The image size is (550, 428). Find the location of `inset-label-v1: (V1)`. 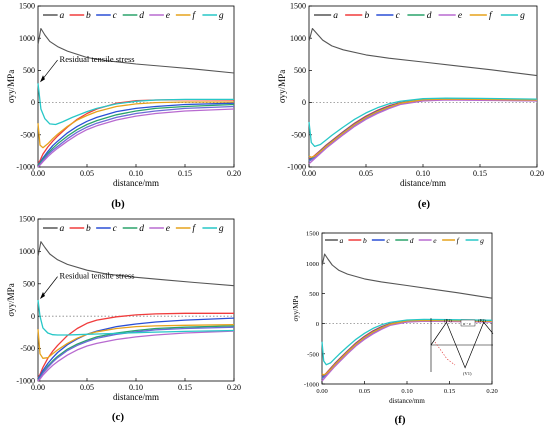

inset-label-v1: (V1) is located at coordinates (467, 373).